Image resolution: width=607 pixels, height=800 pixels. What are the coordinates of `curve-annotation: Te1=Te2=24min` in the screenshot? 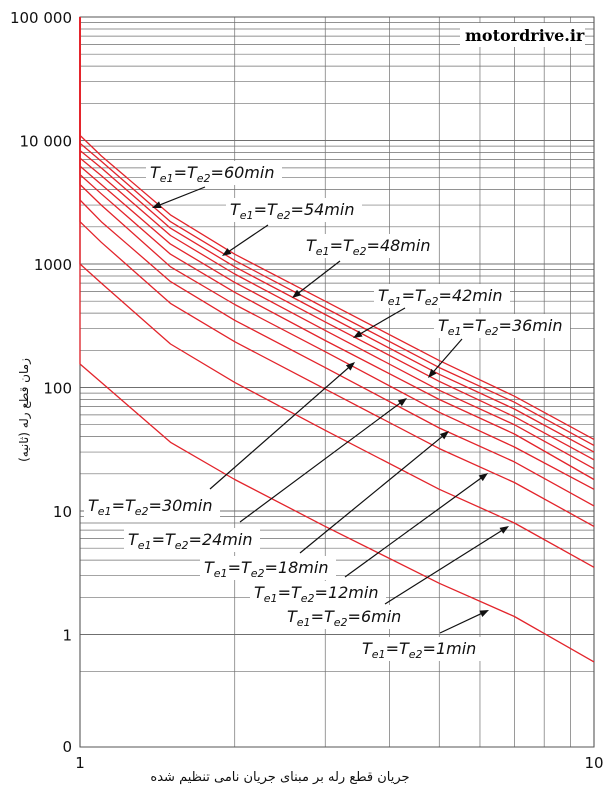 It's located at (265, 475).